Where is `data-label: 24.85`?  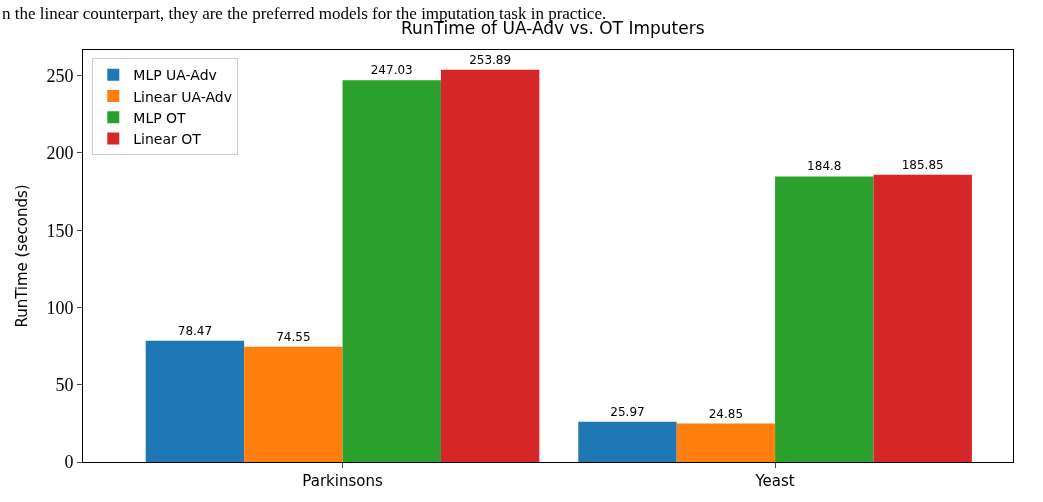
data-label: 24.85 is located at coordinates (726, 413).